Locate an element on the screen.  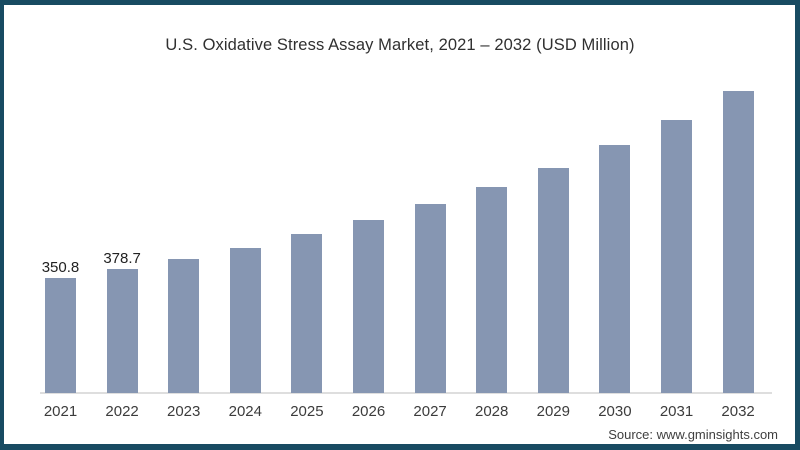
x-axis-label-2021: 2021 is located at coordinates (60, 411).